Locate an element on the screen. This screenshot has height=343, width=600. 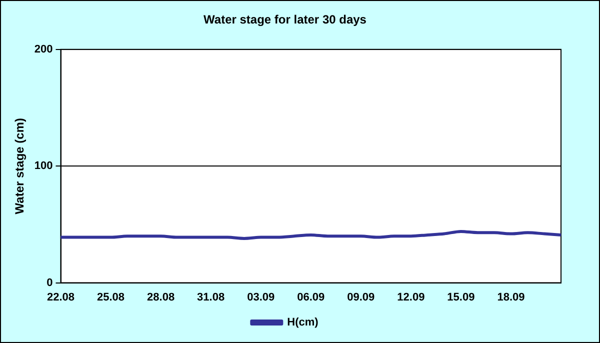
x-tick-label: 28.08 is located at coordinates (161, 297).